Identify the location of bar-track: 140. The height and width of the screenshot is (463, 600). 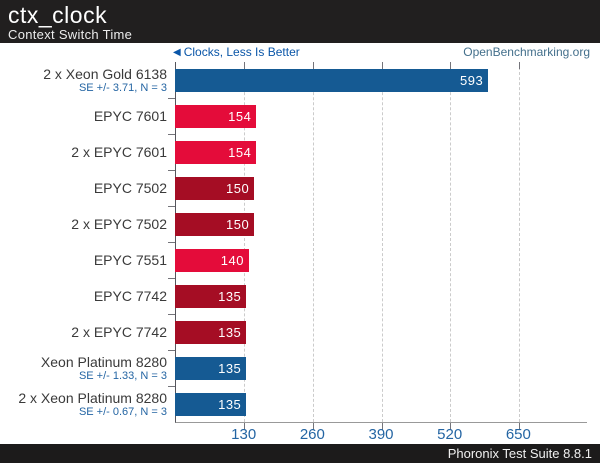
(381, 260).